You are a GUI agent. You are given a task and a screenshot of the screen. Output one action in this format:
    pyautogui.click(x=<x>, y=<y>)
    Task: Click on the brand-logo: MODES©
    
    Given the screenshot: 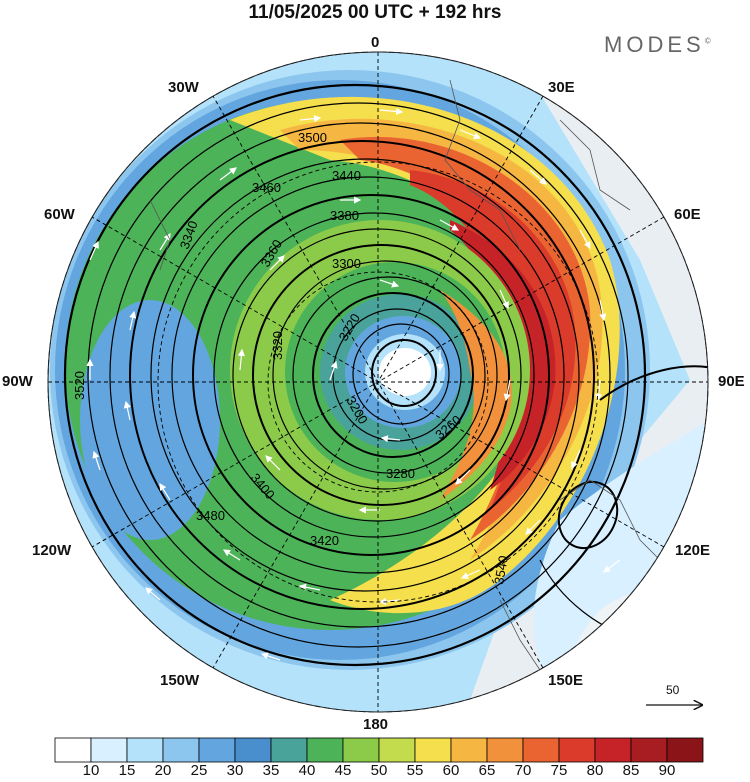 What is the action you would take?
    pyautogui.click(x=657, y=45)
    